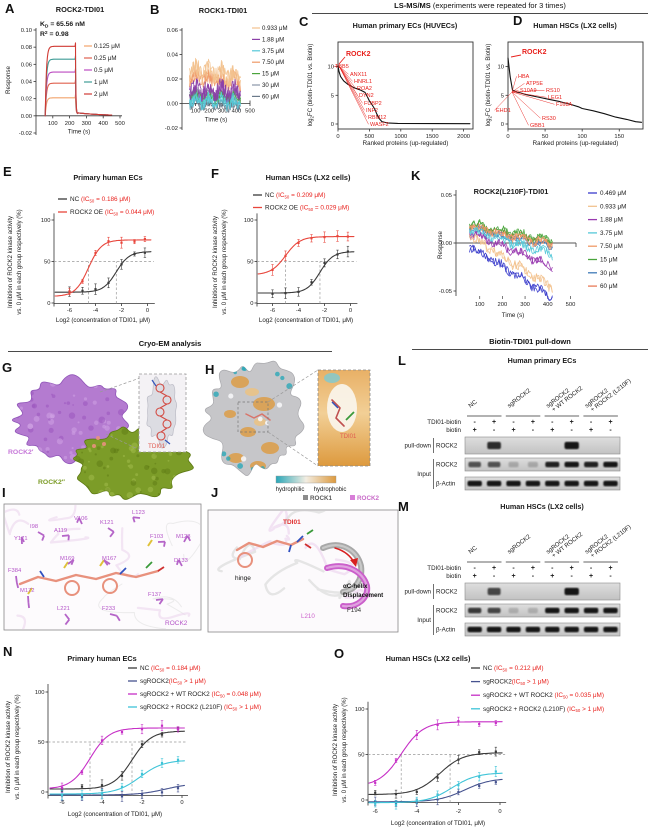 This screenshot has width=650, height=833. Describe the element at coordinates (553, 91) in the screenshot. I see `svg-text: RS10` at that location.